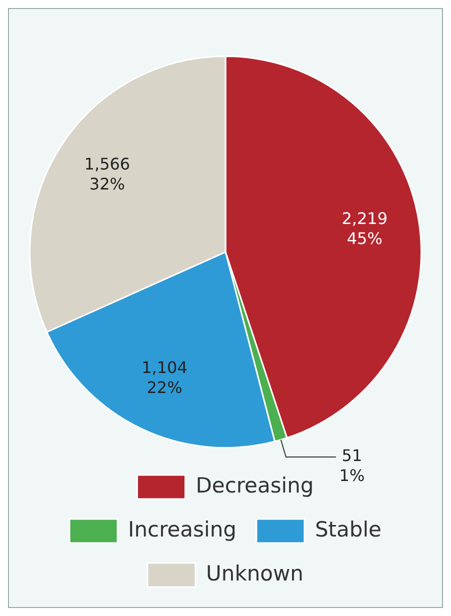  Describe the element at coordinates (365, 228) in the screenshot. I see `data-label: 2,219 45%` at that location.